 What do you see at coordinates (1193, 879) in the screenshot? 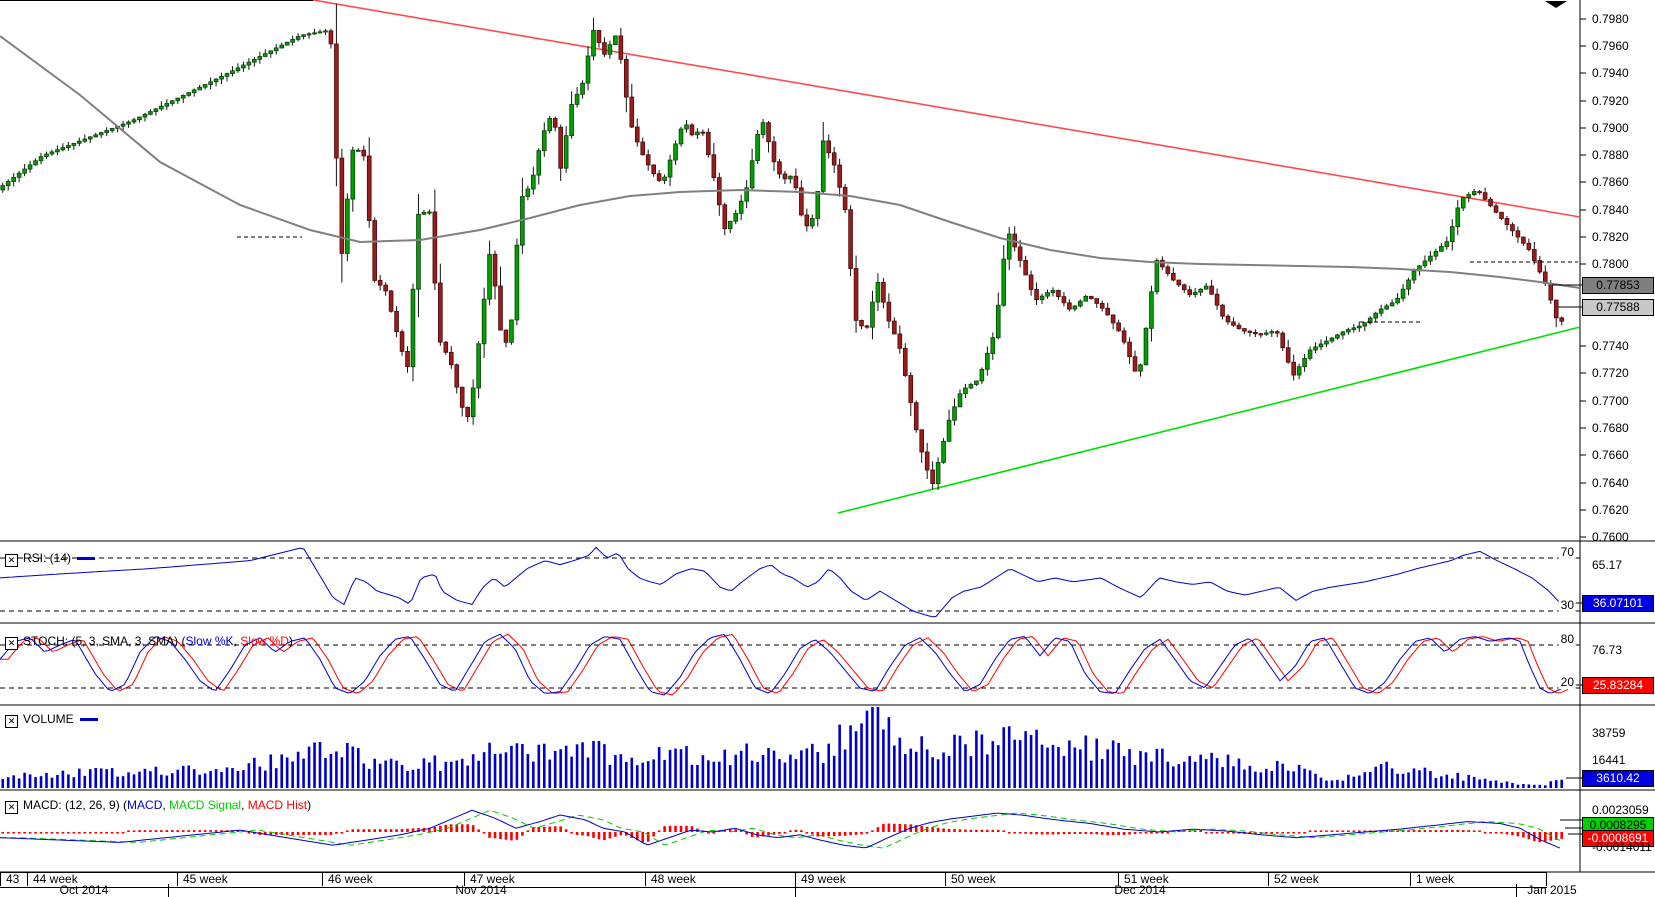
I see `week-cell: 51 week` at bounding box center [1193, 879].